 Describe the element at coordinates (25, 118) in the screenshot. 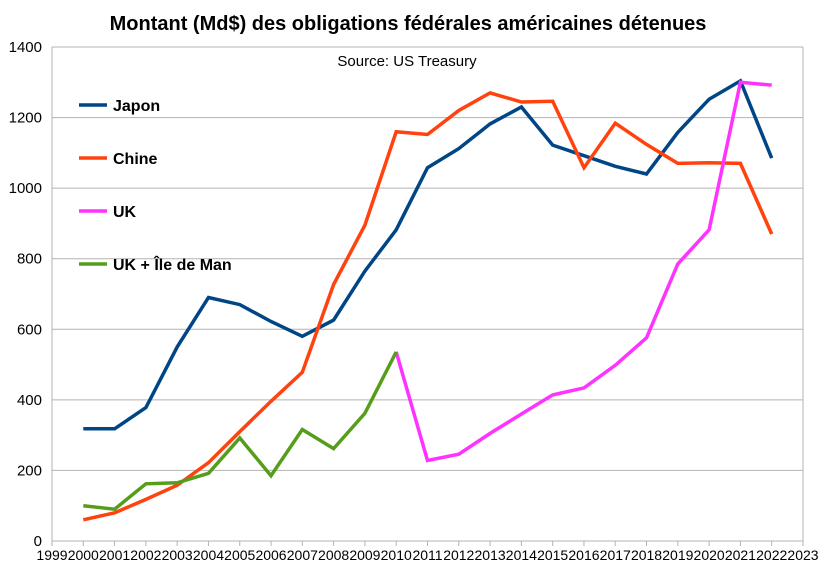

I see `y-tick-label: 1200` at that location.